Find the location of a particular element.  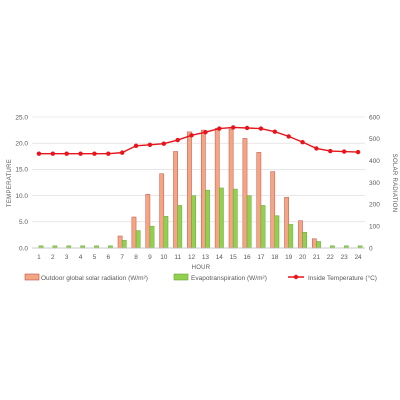

x-tick-label: 11 is located at coordinates (177, 257).